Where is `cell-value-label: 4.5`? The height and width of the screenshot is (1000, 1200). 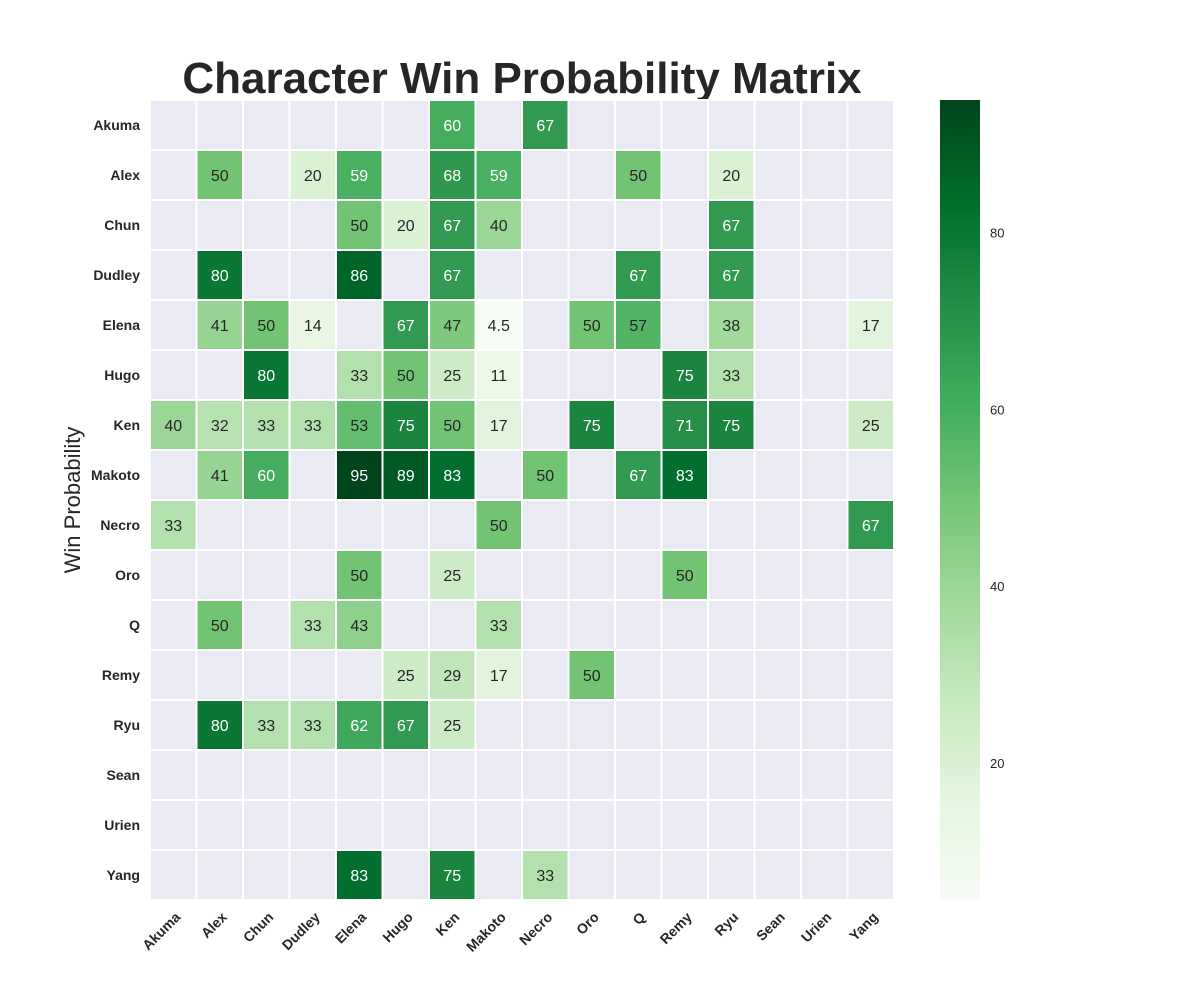 cell-value-label: 4.5 is located at coordinates (499, 326).